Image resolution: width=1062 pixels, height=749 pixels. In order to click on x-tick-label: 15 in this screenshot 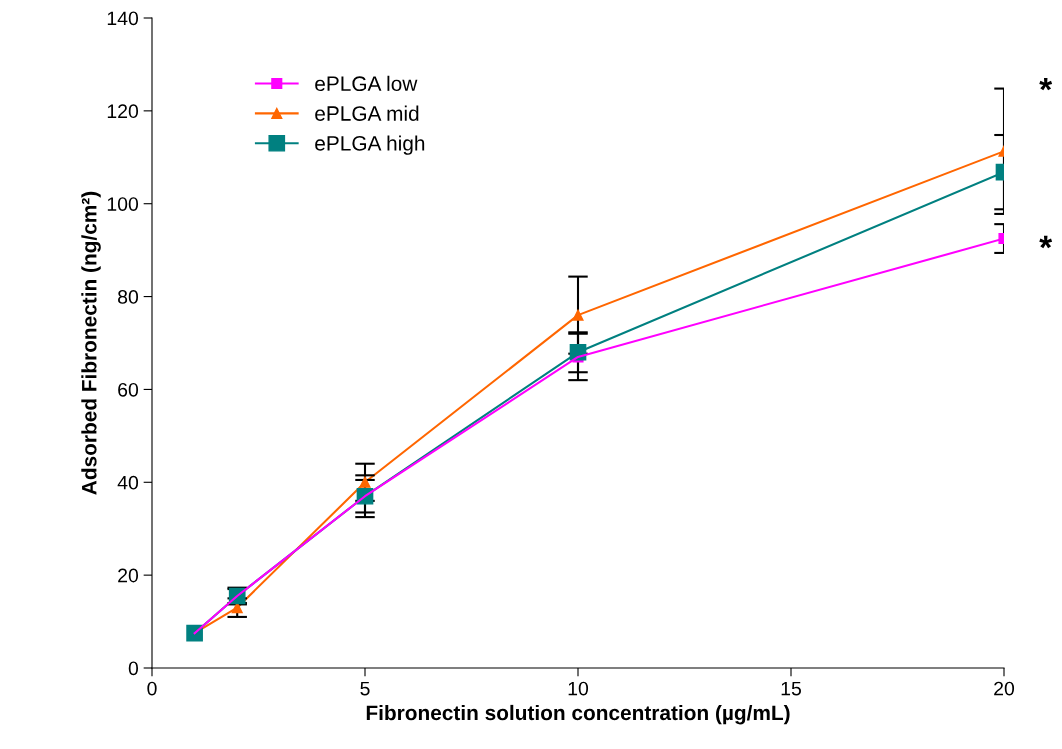, I will do `click(791, 688)`.